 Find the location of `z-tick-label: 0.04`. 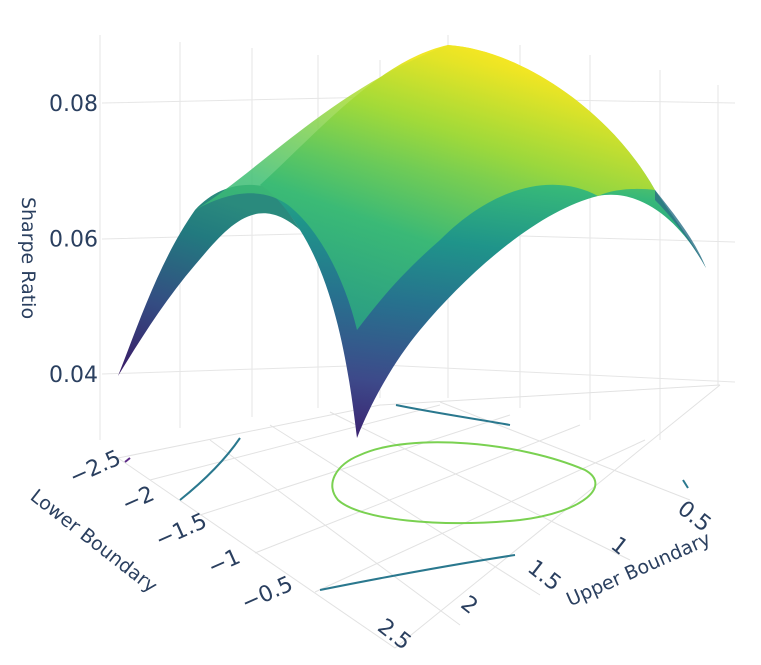

z-tick-label: 0.04 is located at coordinates (73, 375).